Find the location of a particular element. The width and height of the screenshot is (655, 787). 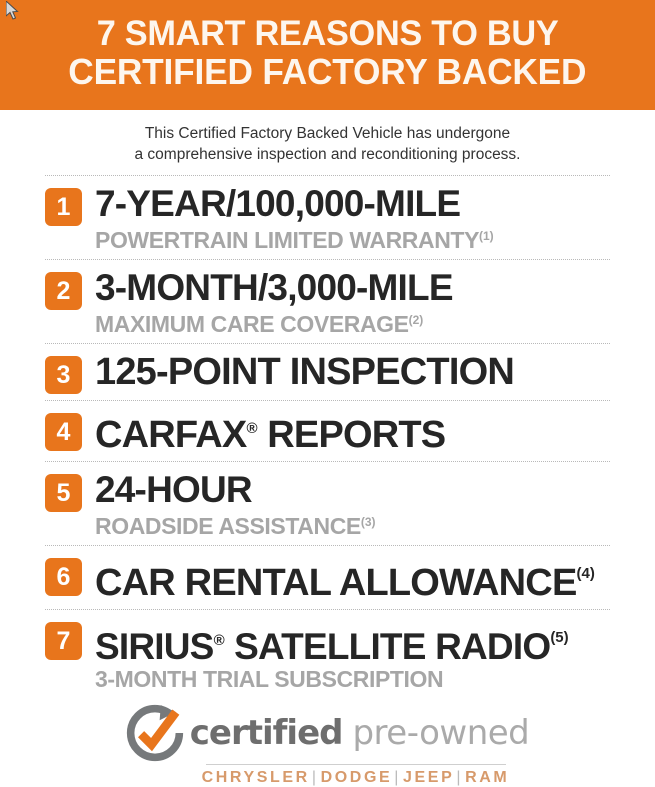

reason-row: 6 CAR RENTAL ALLOWANCE(4) is located at coordinates (327, 578).